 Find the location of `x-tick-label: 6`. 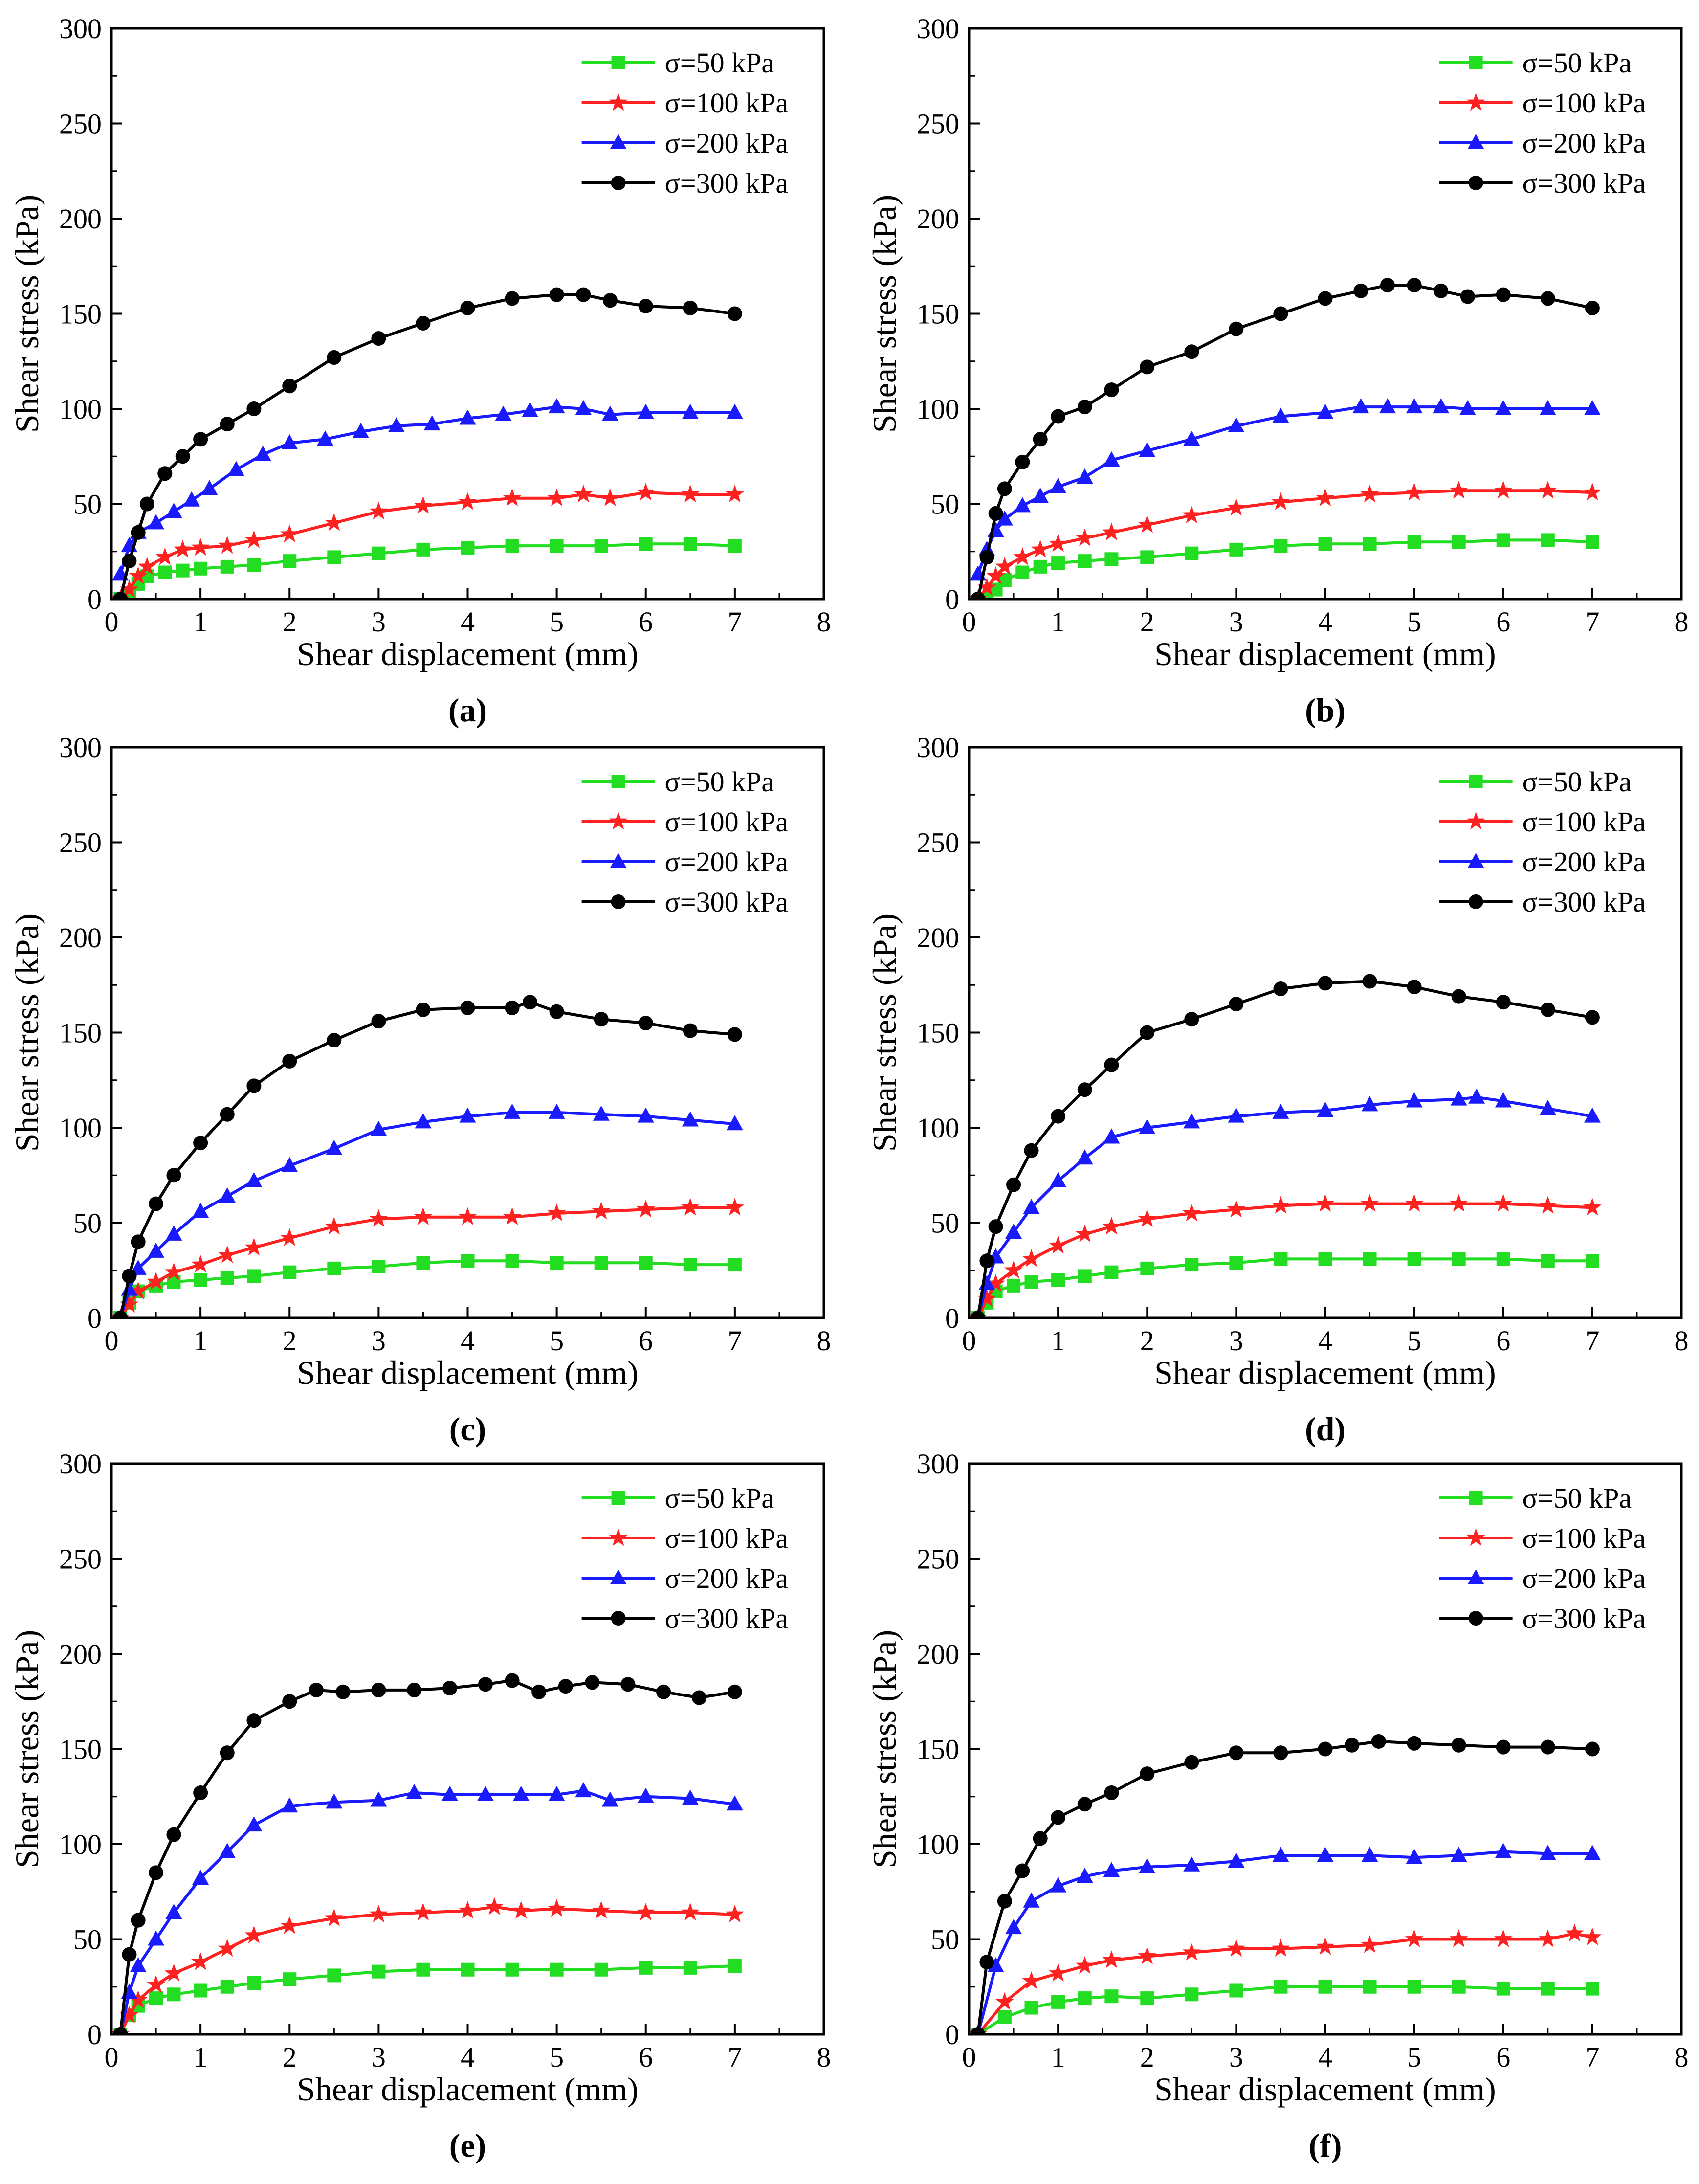

x-tick-label: 6 is located at coordinates (1503, 622).